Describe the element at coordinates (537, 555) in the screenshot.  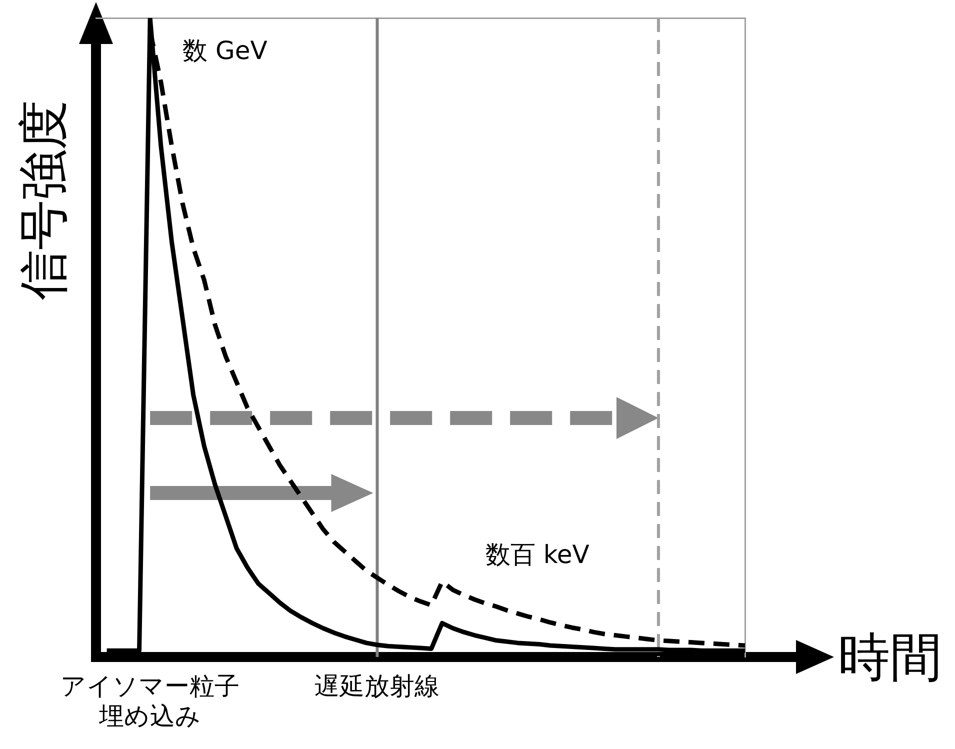
I see `annotation: 数百 keV` at that location.